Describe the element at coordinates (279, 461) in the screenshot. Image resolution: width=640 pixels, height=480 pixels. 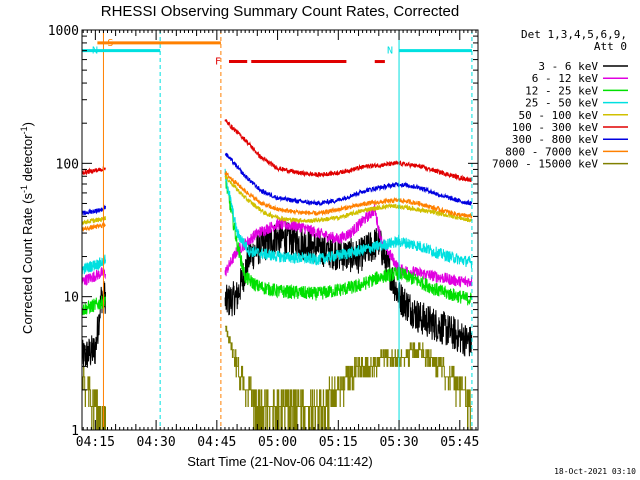
I see `x-axis-label: Start Time (21-Nov-06 04:11:42)` at that location.